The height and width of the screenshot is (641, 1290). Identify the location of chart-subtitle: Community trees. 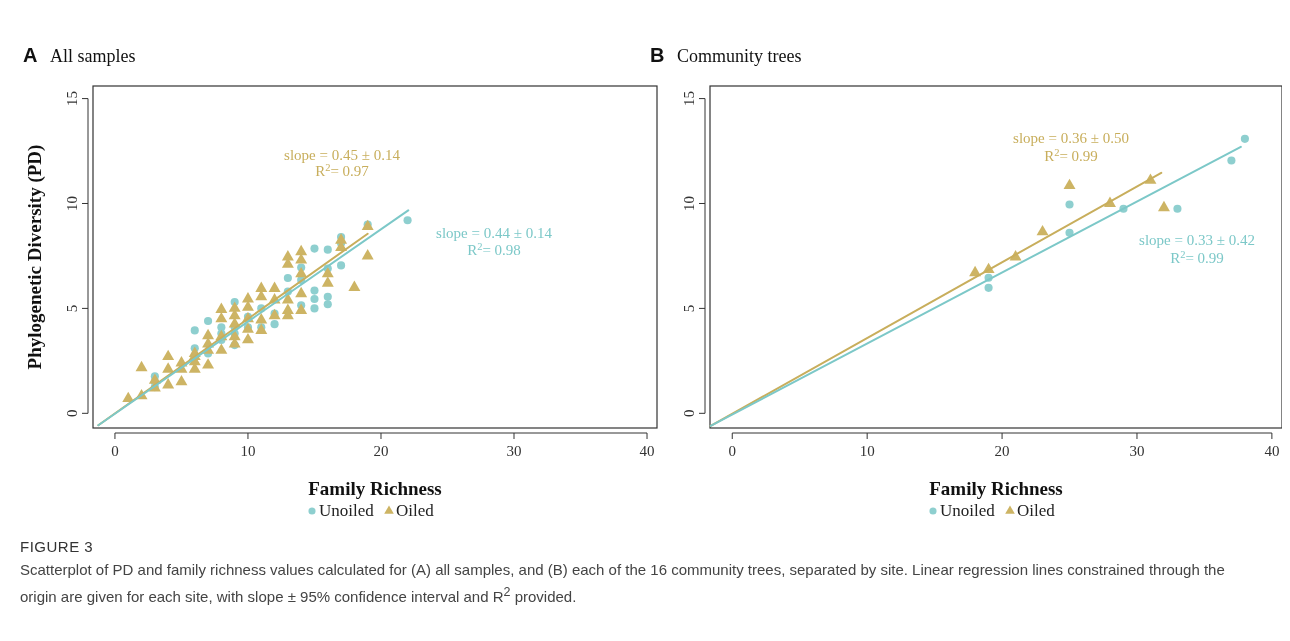
(739, 56).